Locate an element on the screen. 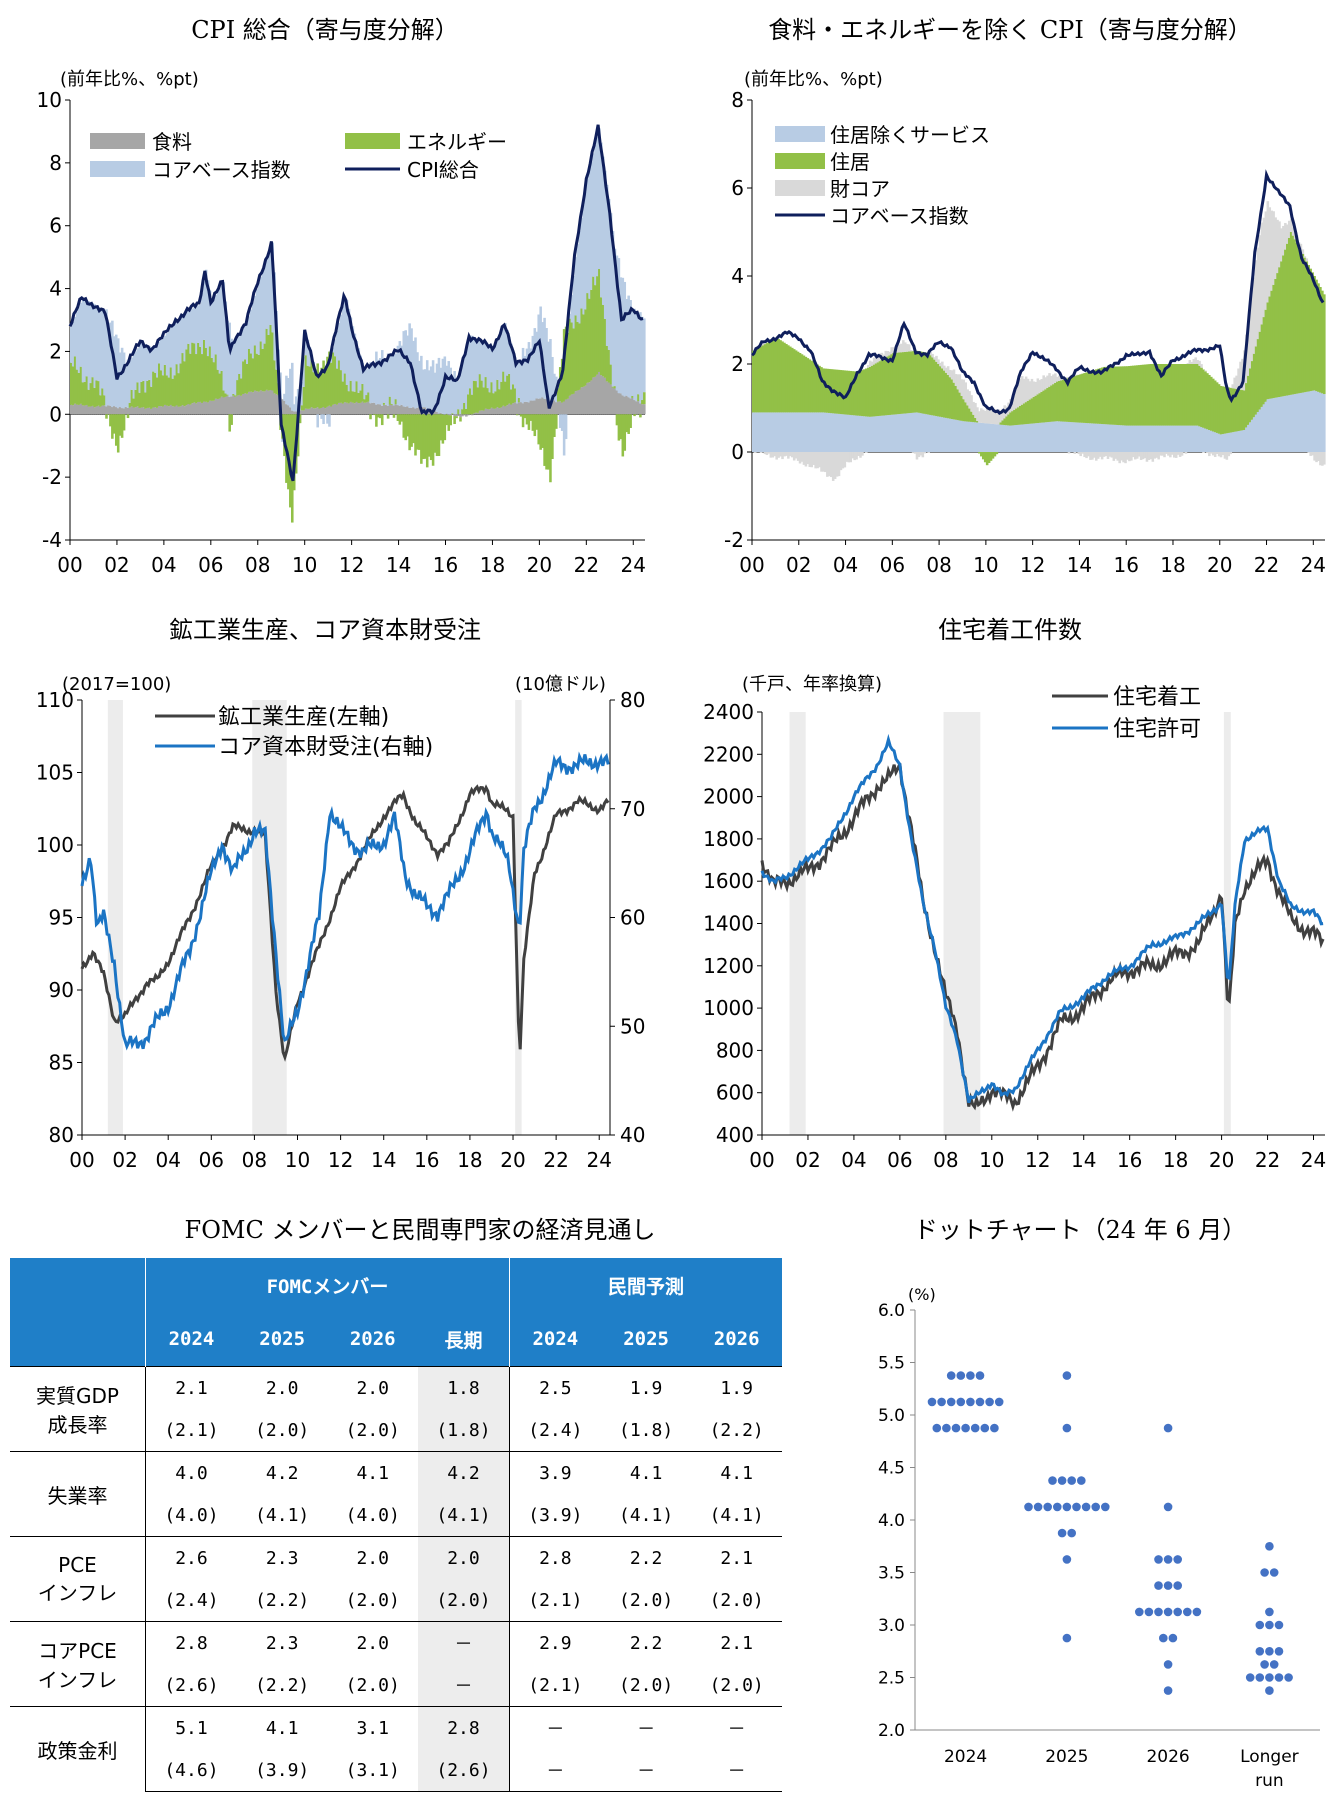 The height and width of the screenshot is (1812, 1336). previous-forecast-value: (2.0) is located at coordinates (646, 1600).